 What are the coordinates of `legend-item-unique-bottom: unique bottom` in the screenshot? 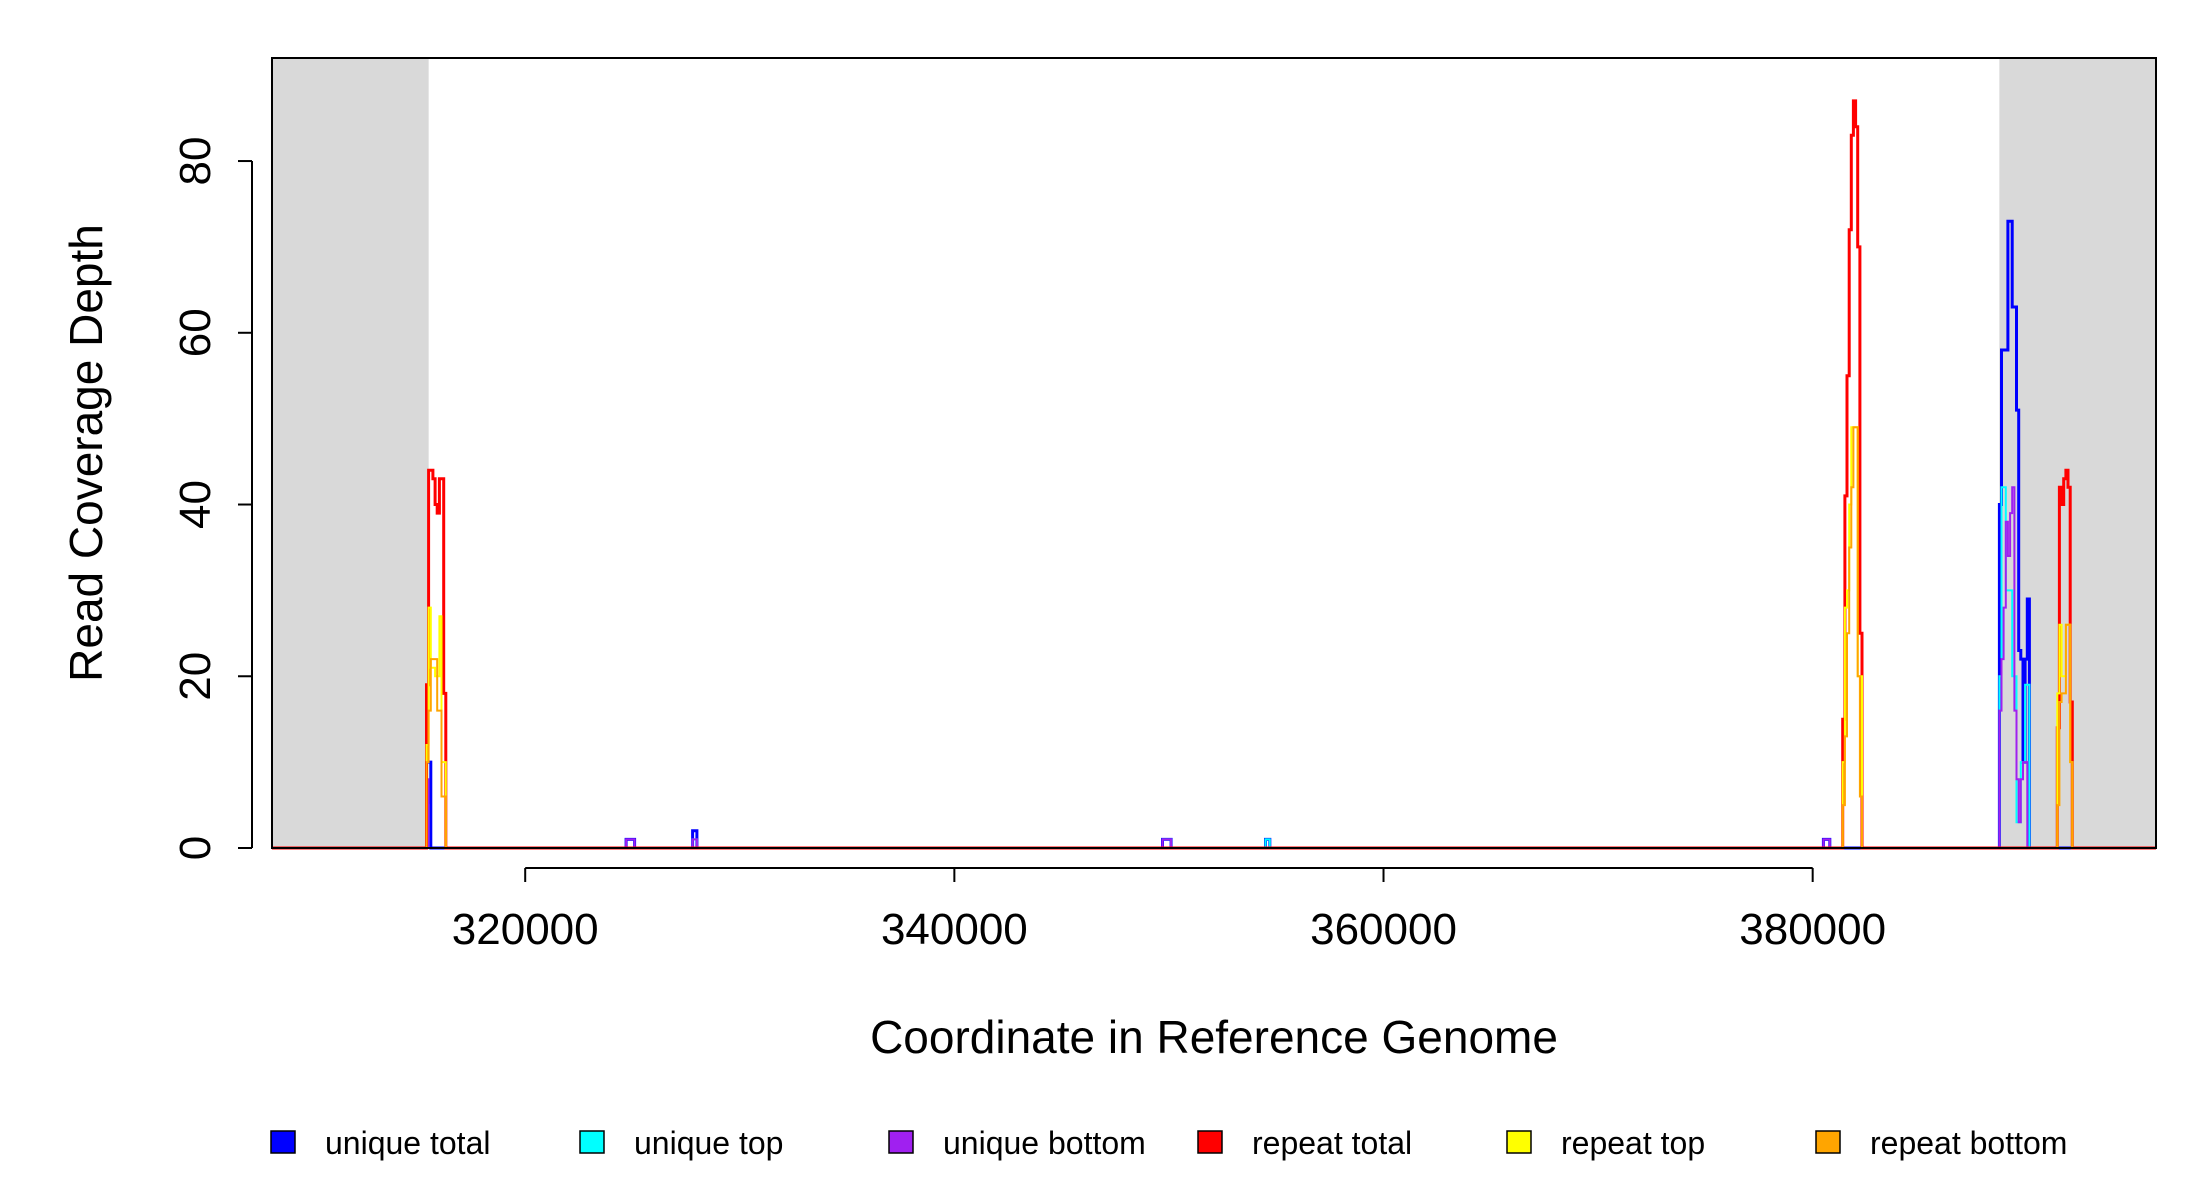 It's located at (1017, 1143).